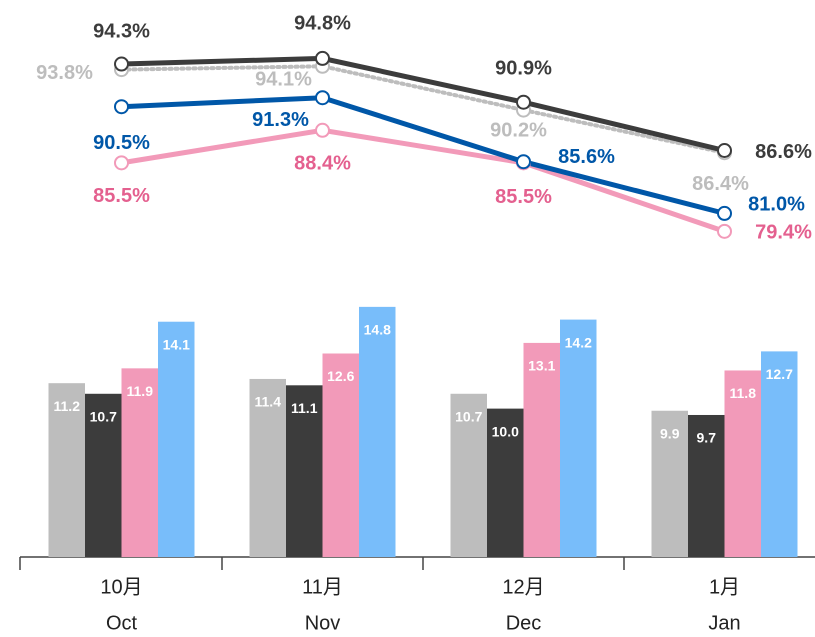  Describe the element at coordinates (121, 587) in the screenshot. I see `x-tick-label: 10月` at that location.